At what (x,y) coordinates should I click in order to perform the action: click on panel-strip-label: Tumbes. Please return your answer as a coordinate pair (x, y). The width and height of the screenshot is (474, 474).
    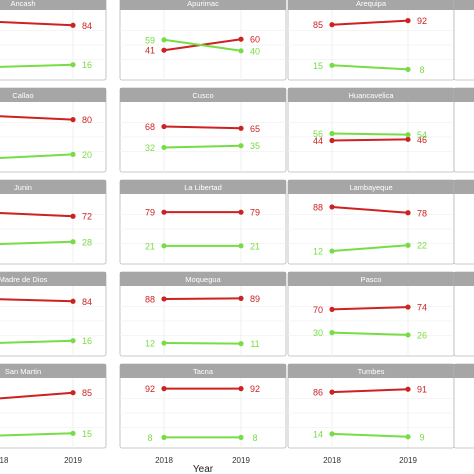
    Looking at the image, I should click on (371, 371).